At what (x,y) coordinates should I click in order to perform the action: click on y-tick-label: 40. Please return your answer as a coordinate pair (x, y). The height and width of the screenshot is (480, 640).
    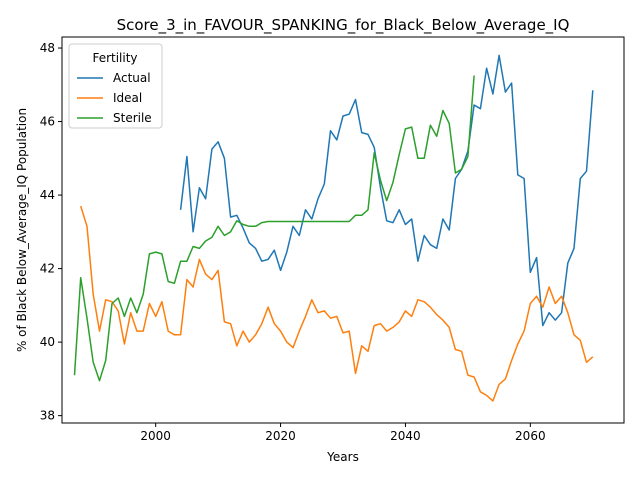
    Looking at the image, I should click on (47, 342).